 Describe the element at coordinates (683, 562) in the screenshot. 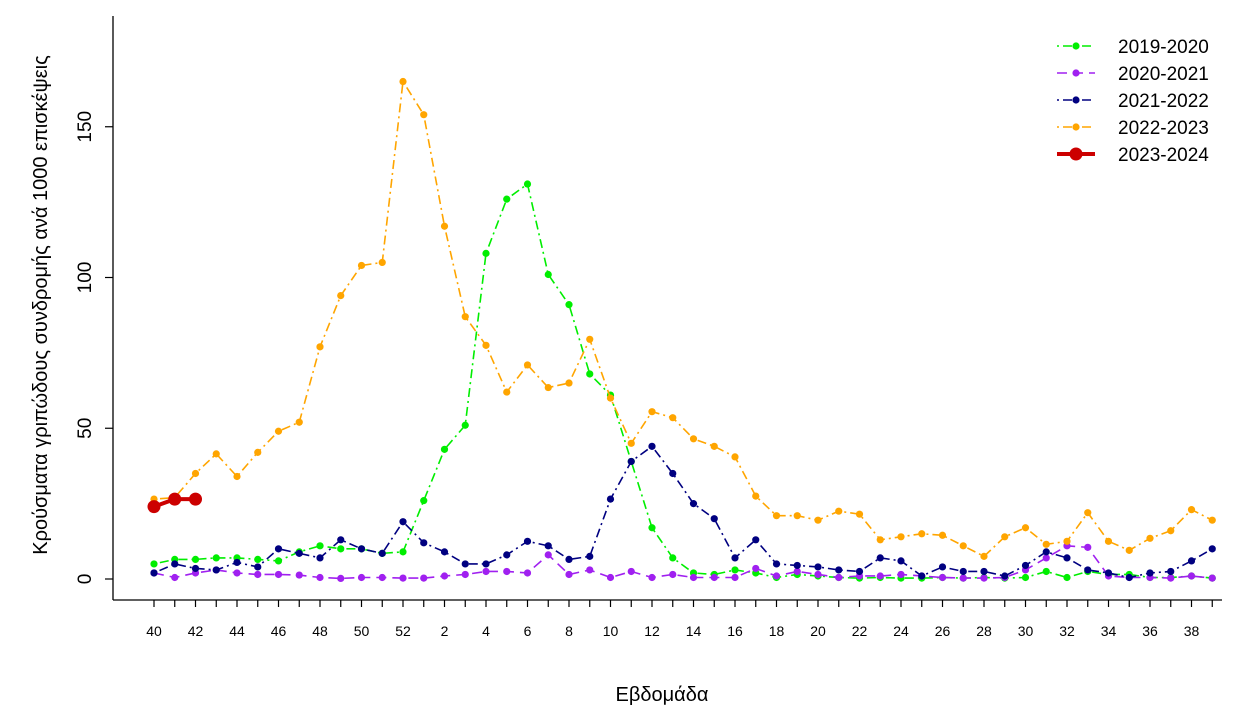

I see `series-line` at that location.